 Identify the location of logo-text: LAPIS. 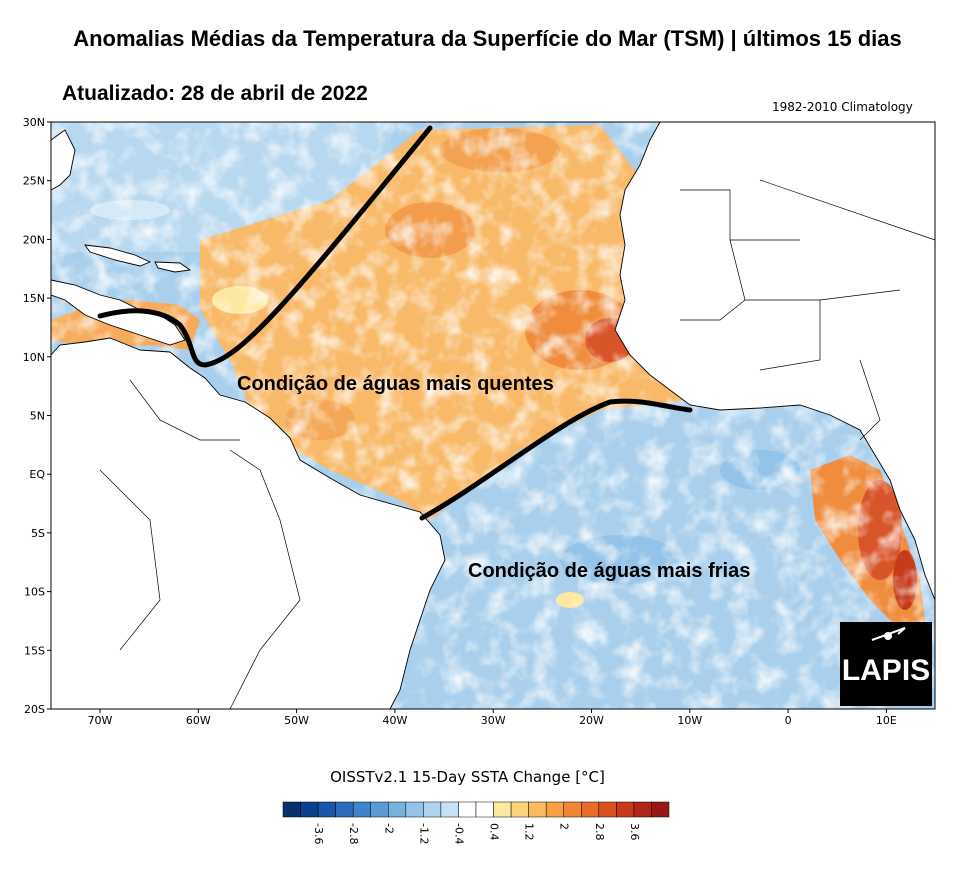
(886, 670).